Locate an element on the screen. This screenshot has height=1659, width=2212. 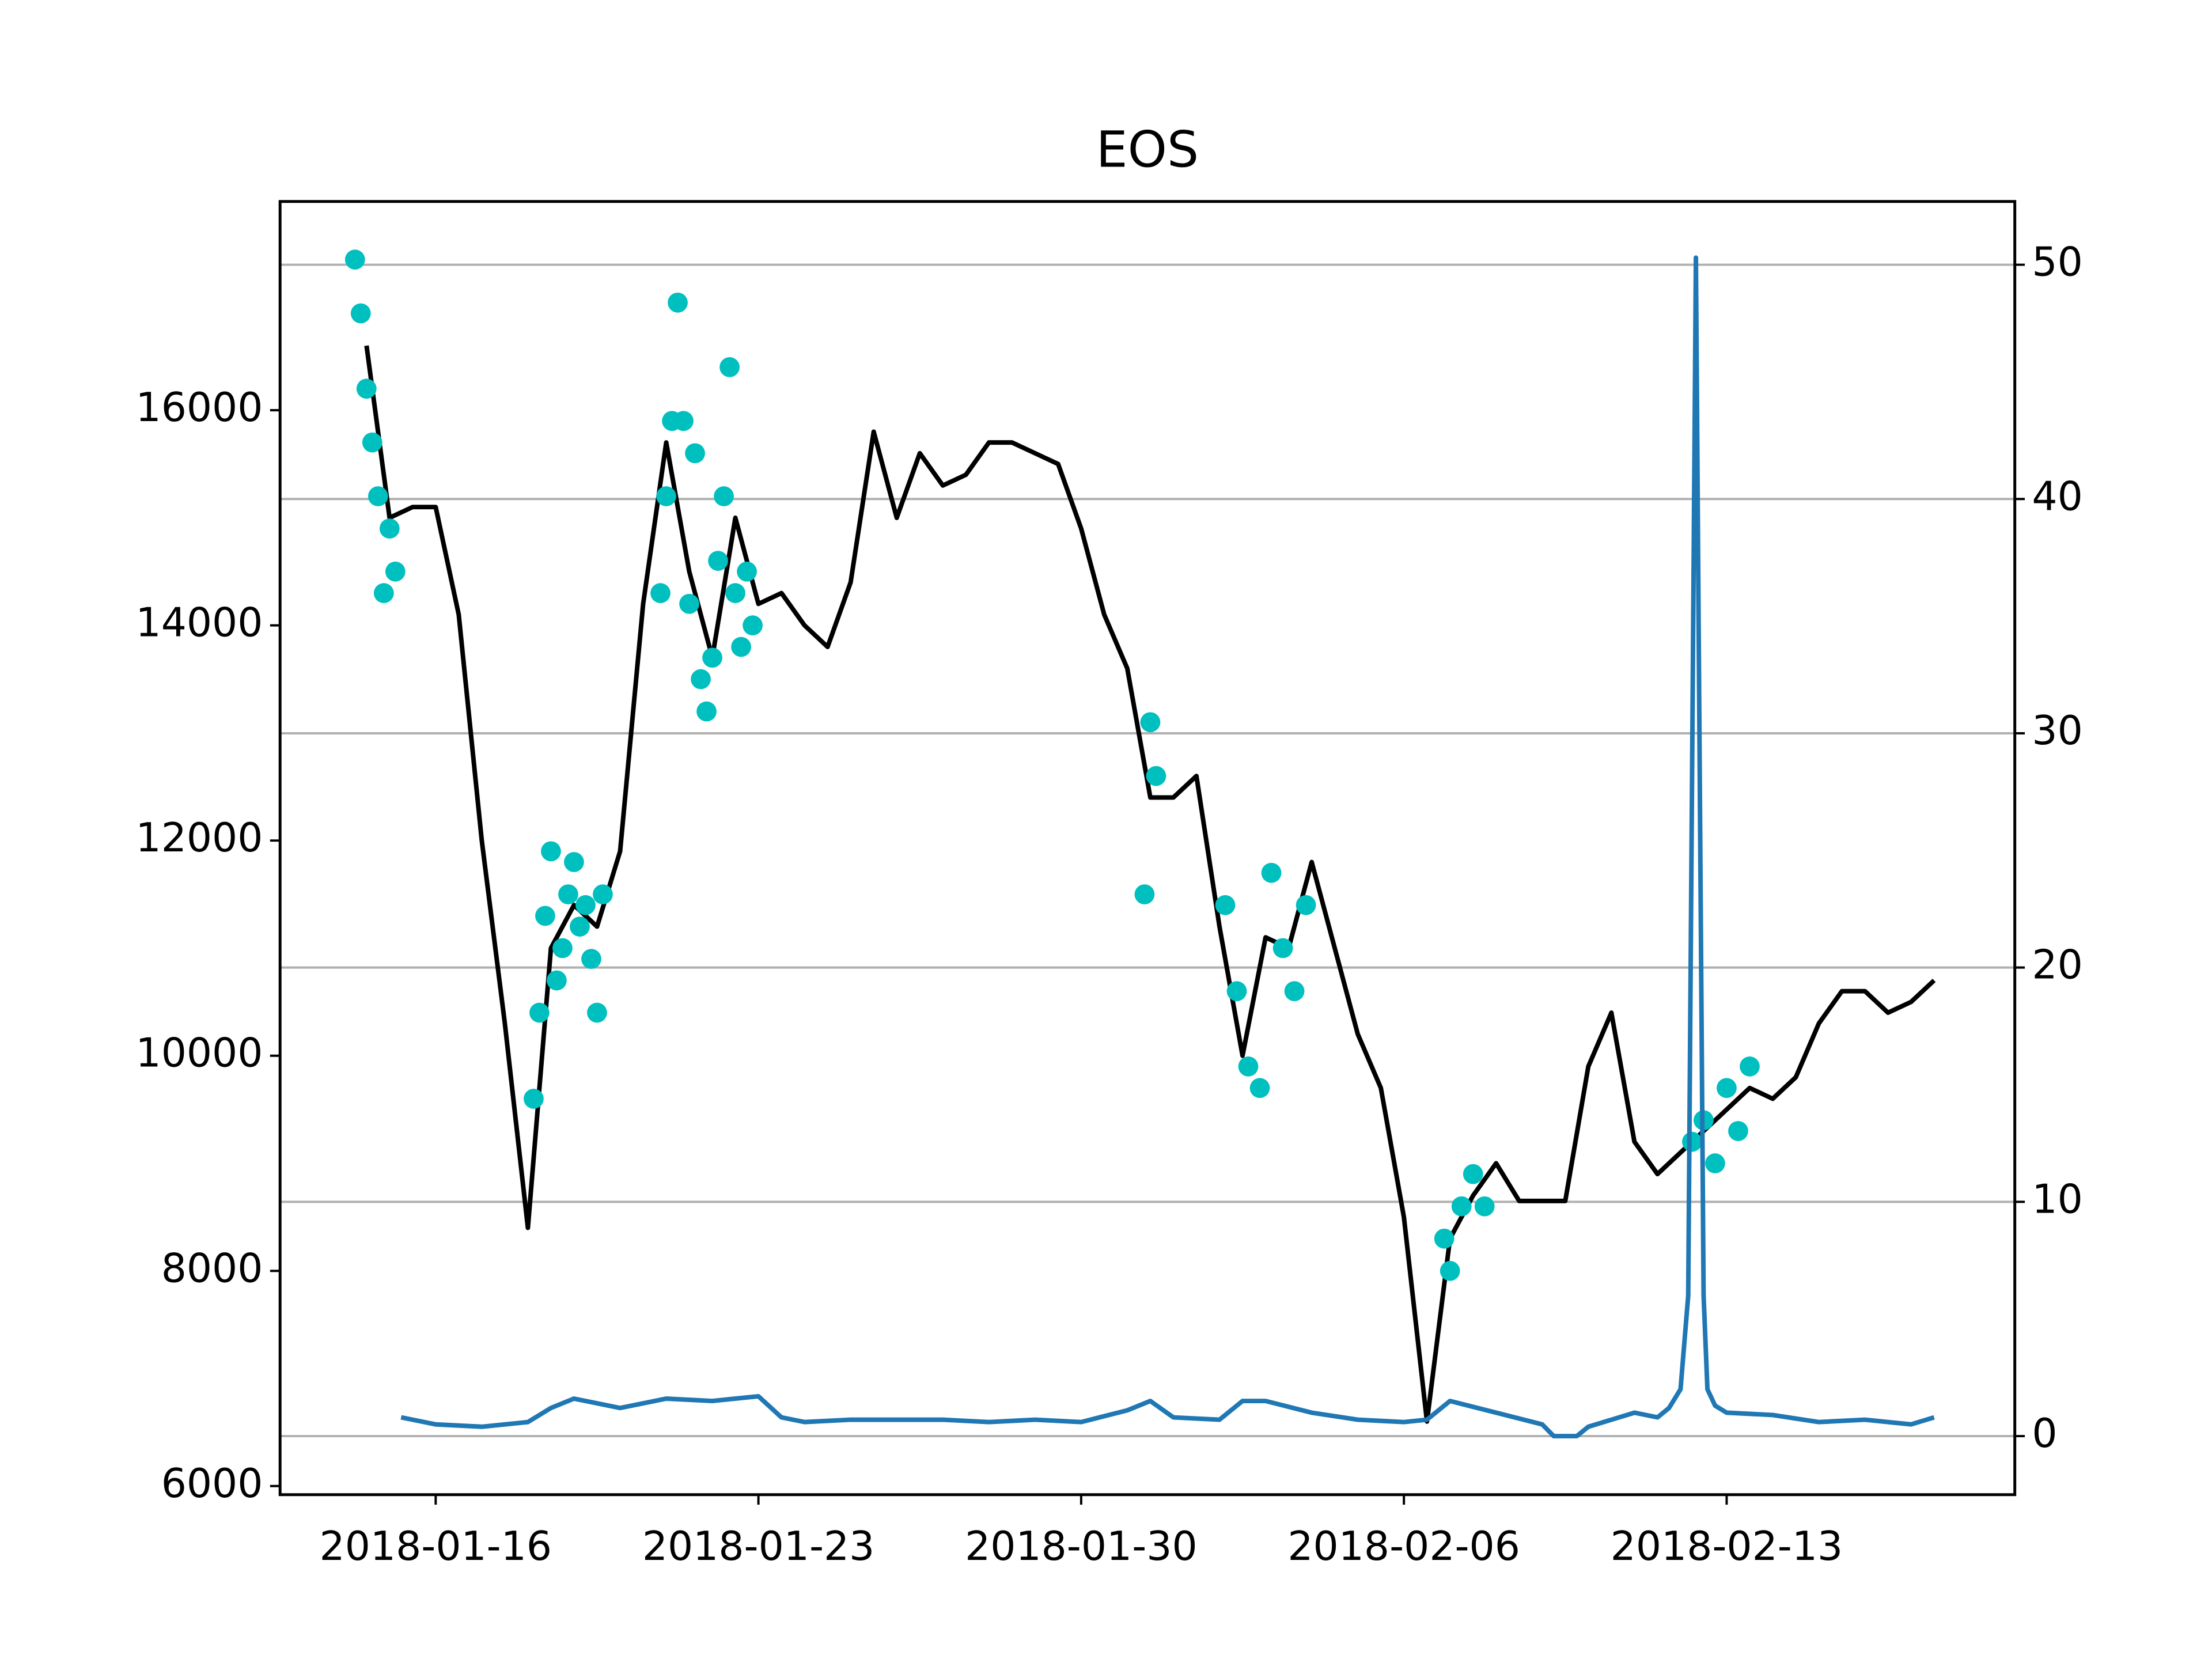
x-tick-label: 2018-01-16 is located at coordinates (436, 1547).